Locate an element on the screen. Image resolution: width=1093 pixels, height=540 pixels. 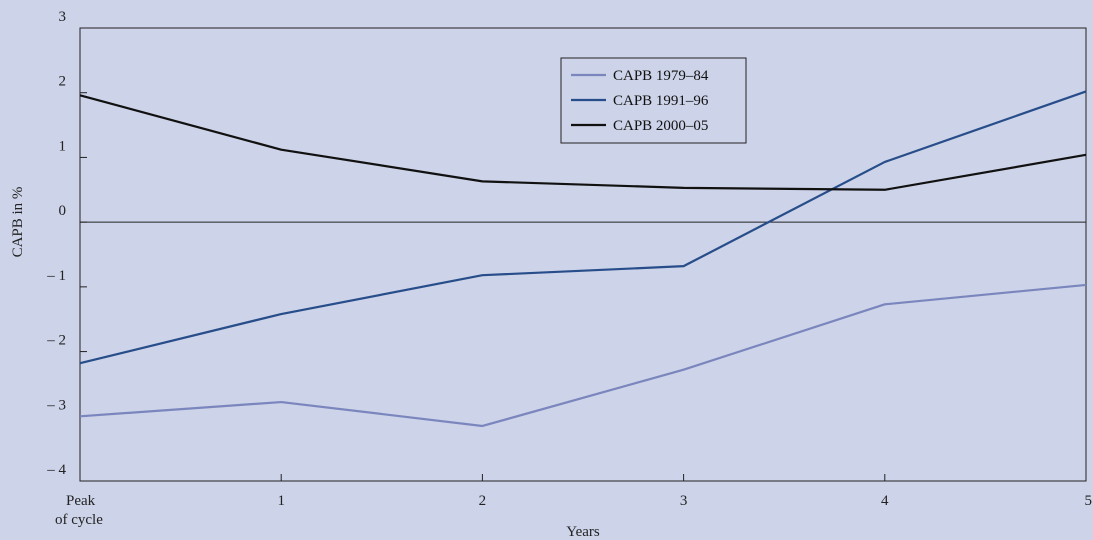
x-tick-label: 3 is located at coordinates (684, 501).